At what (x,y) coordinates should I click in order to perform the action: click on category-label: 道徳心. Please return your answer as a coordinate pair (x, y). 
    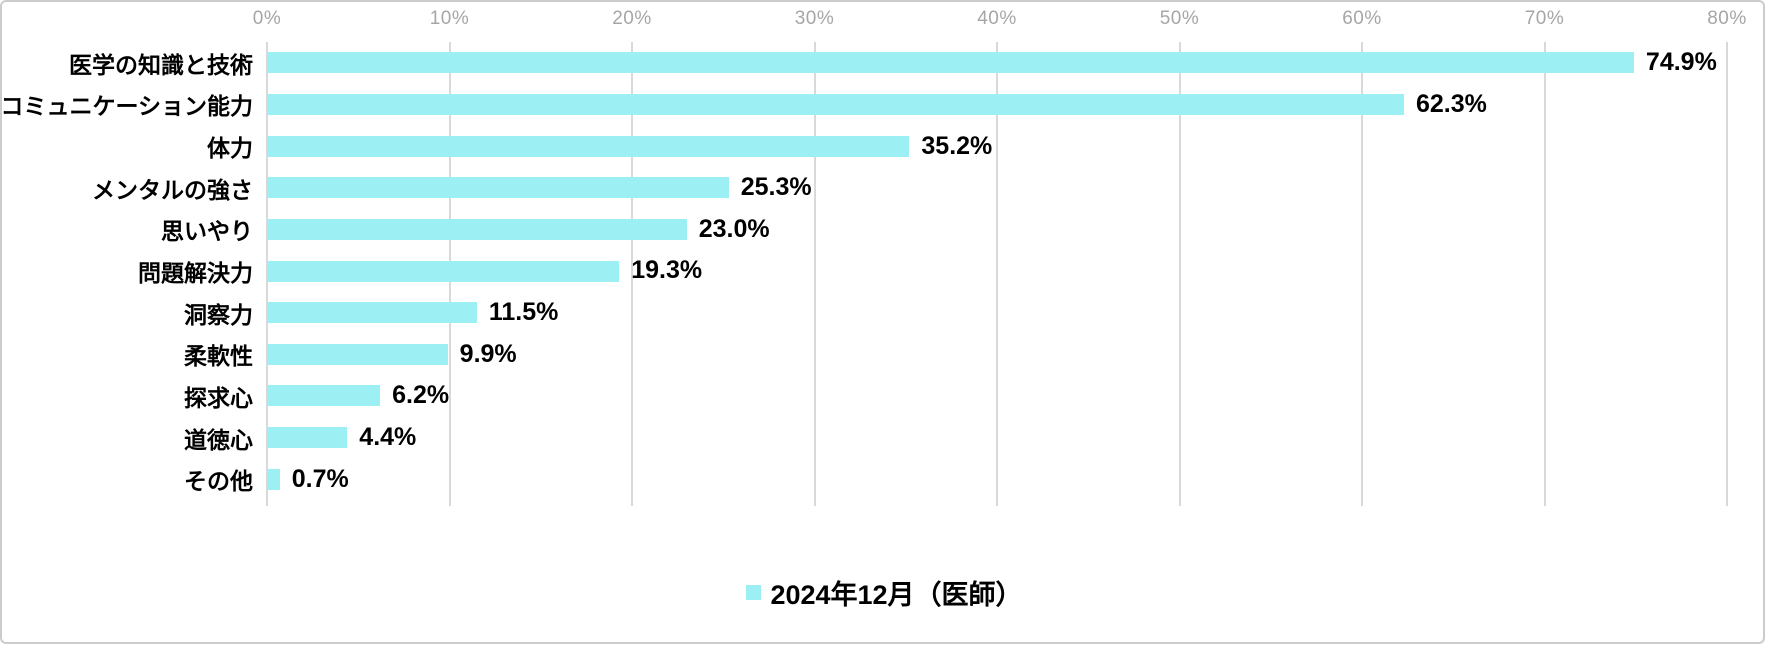
    Looking at the image, I should click on (218, 439).